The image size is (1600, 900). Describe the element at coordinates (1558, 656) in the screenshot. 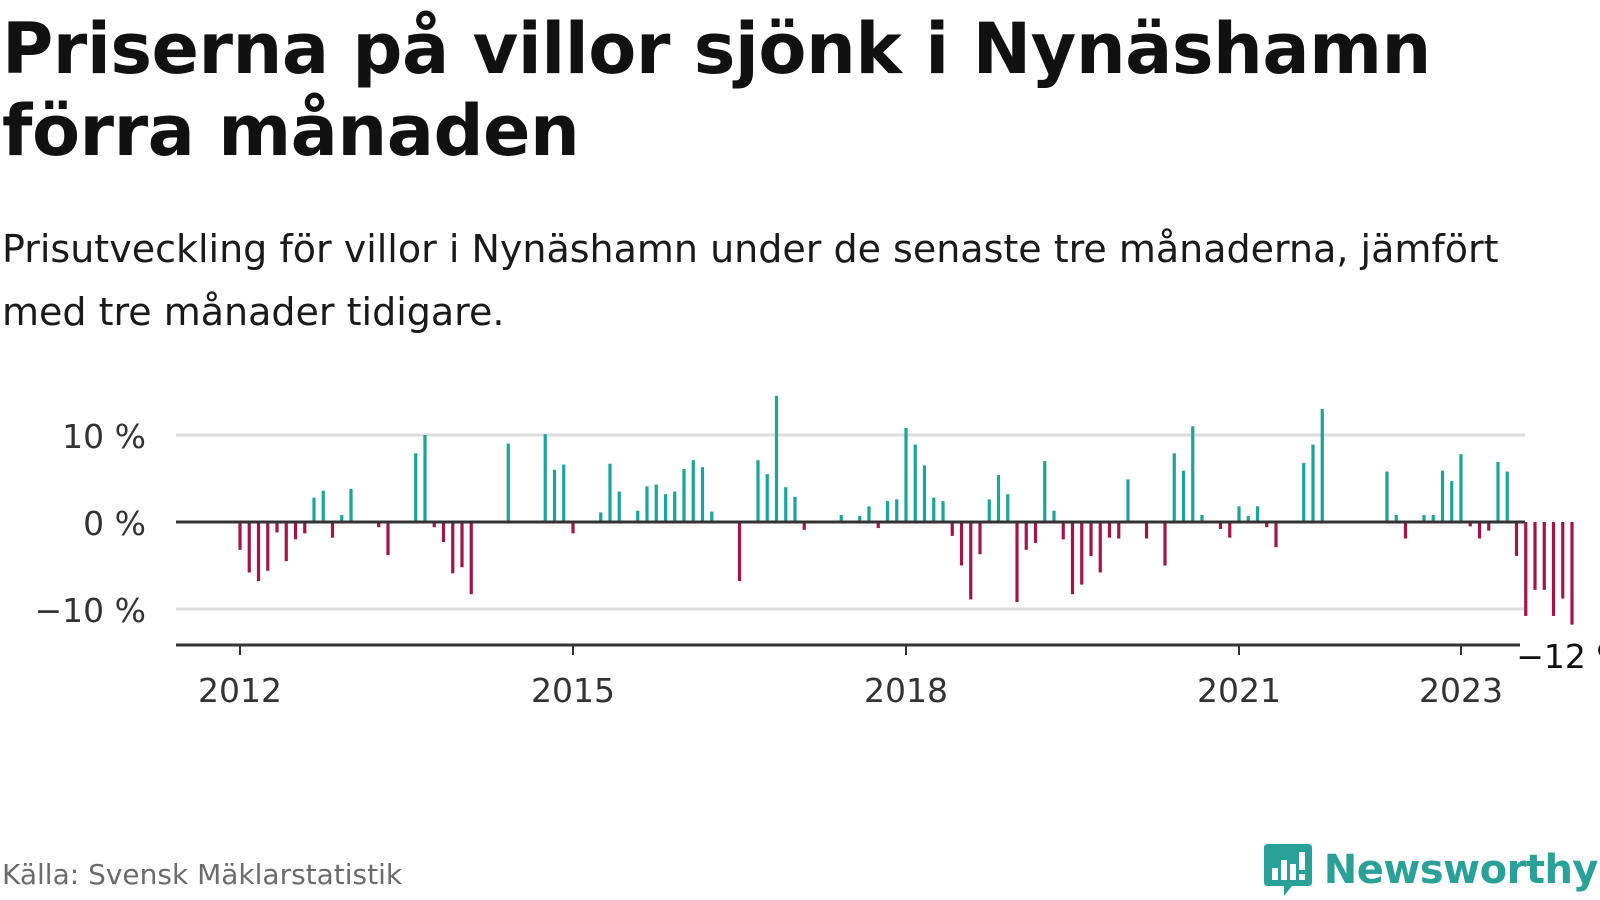

I see `last-value-label-group: −12 %` at that location.